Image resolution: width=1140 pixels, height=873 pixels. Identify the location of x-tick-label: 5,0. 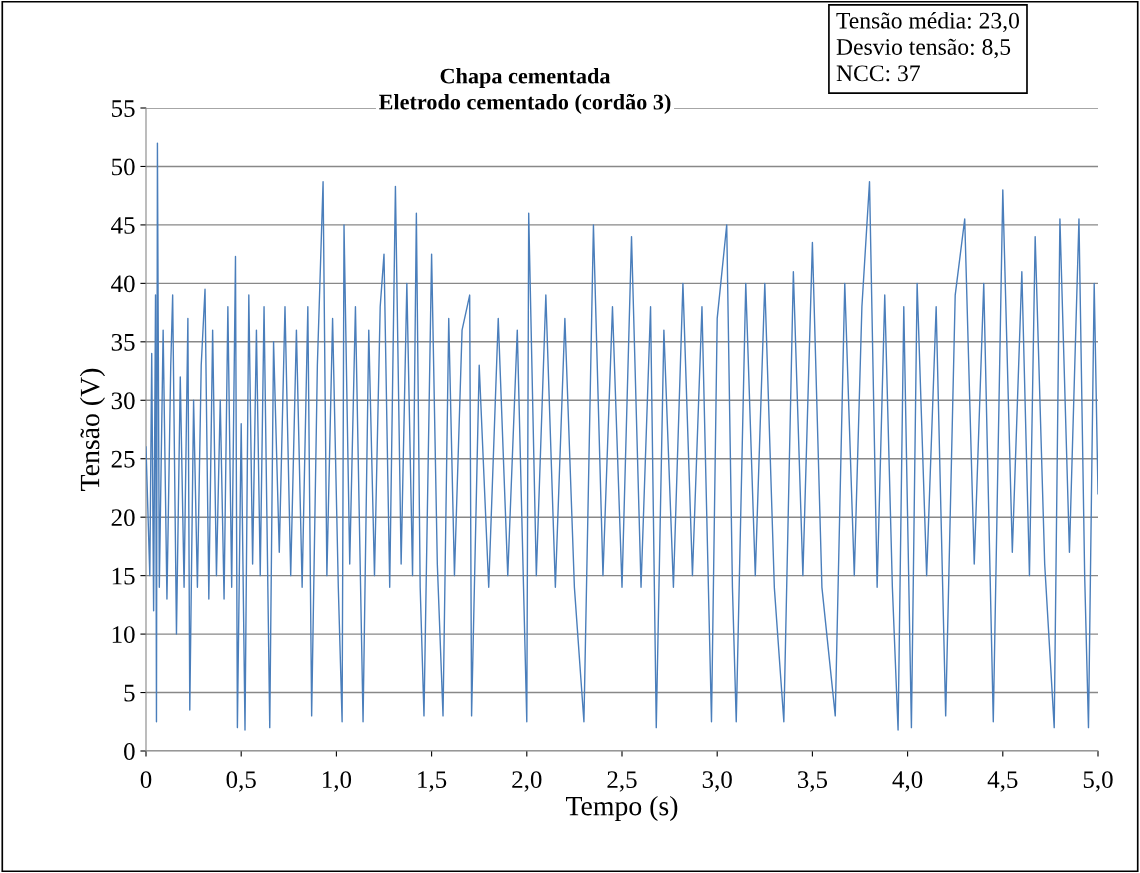
(1098, 781).